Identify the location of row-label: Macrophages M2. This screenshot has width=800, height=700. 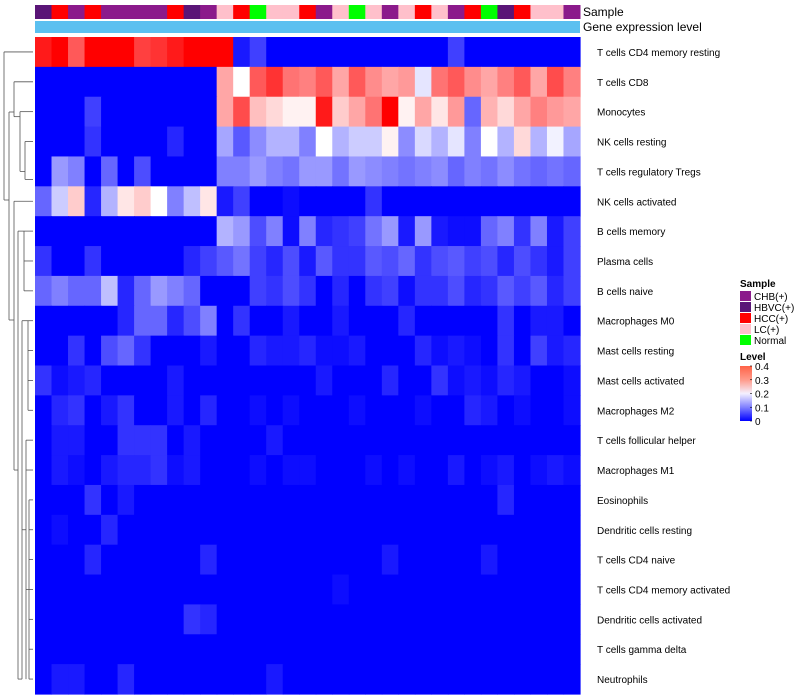
(636, 411).